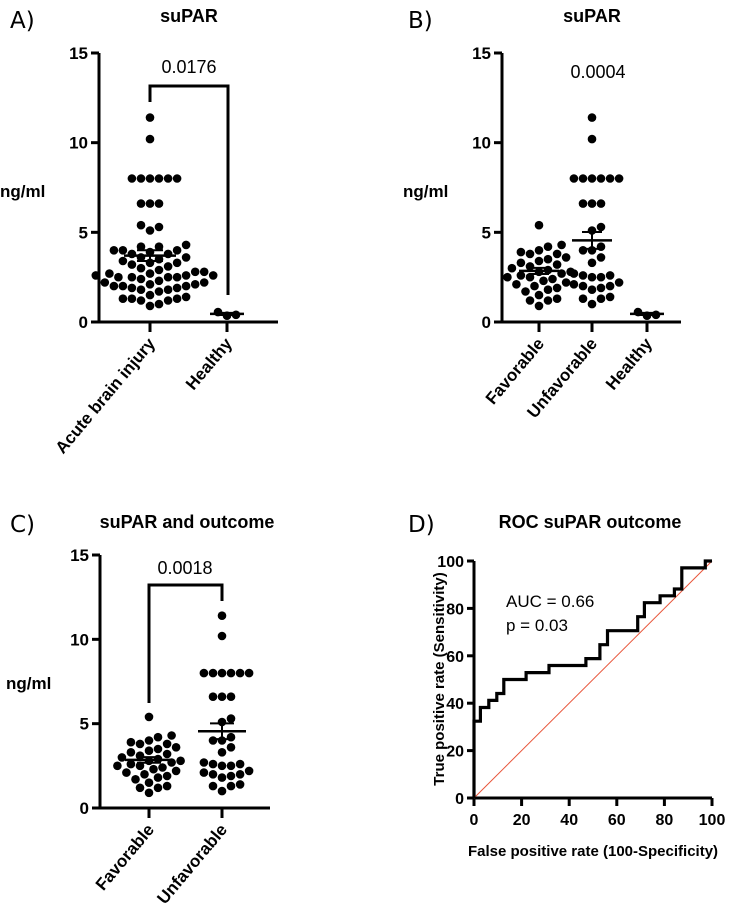 This screenshot has height=912, width=750. I want to click on dot-plot-a: 0 5 10 15 Acute brain injury Healthy, so click(165, 250).